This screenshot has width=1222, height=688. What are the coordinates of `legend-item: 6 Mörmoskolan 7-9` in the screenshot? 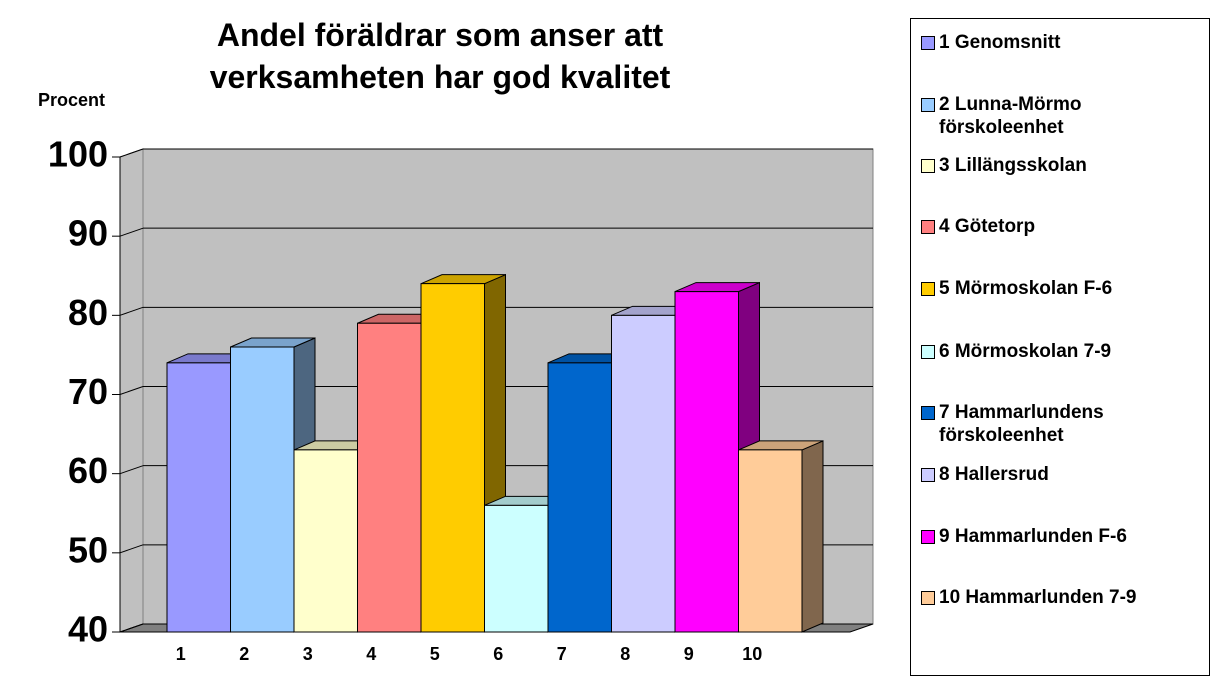 It's located at (1063, 351).